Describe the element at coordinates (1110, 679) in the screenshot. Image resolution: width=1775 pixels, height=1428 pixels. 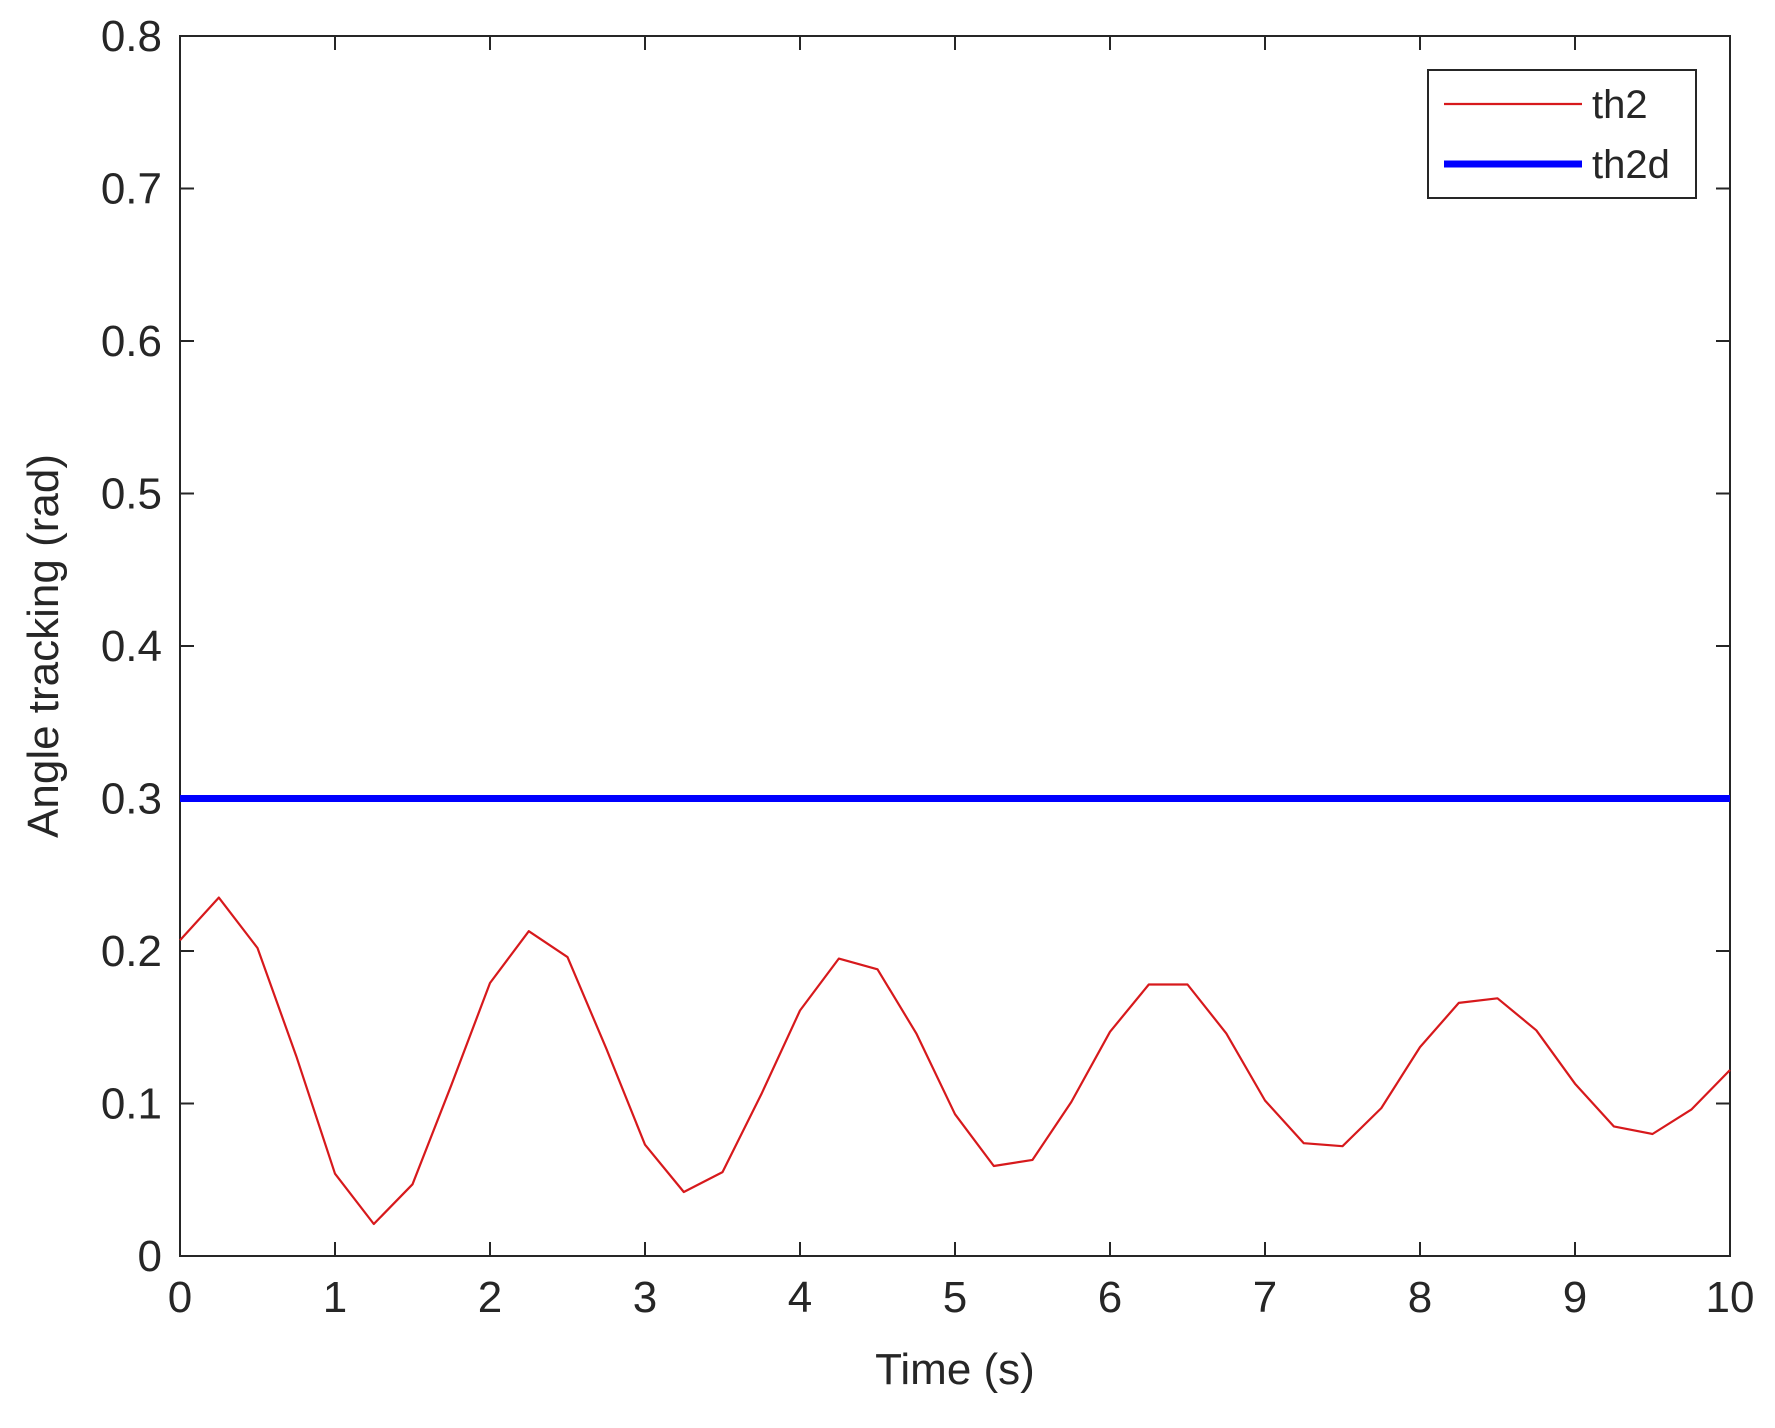
I see `x-tick: 6` at that location.